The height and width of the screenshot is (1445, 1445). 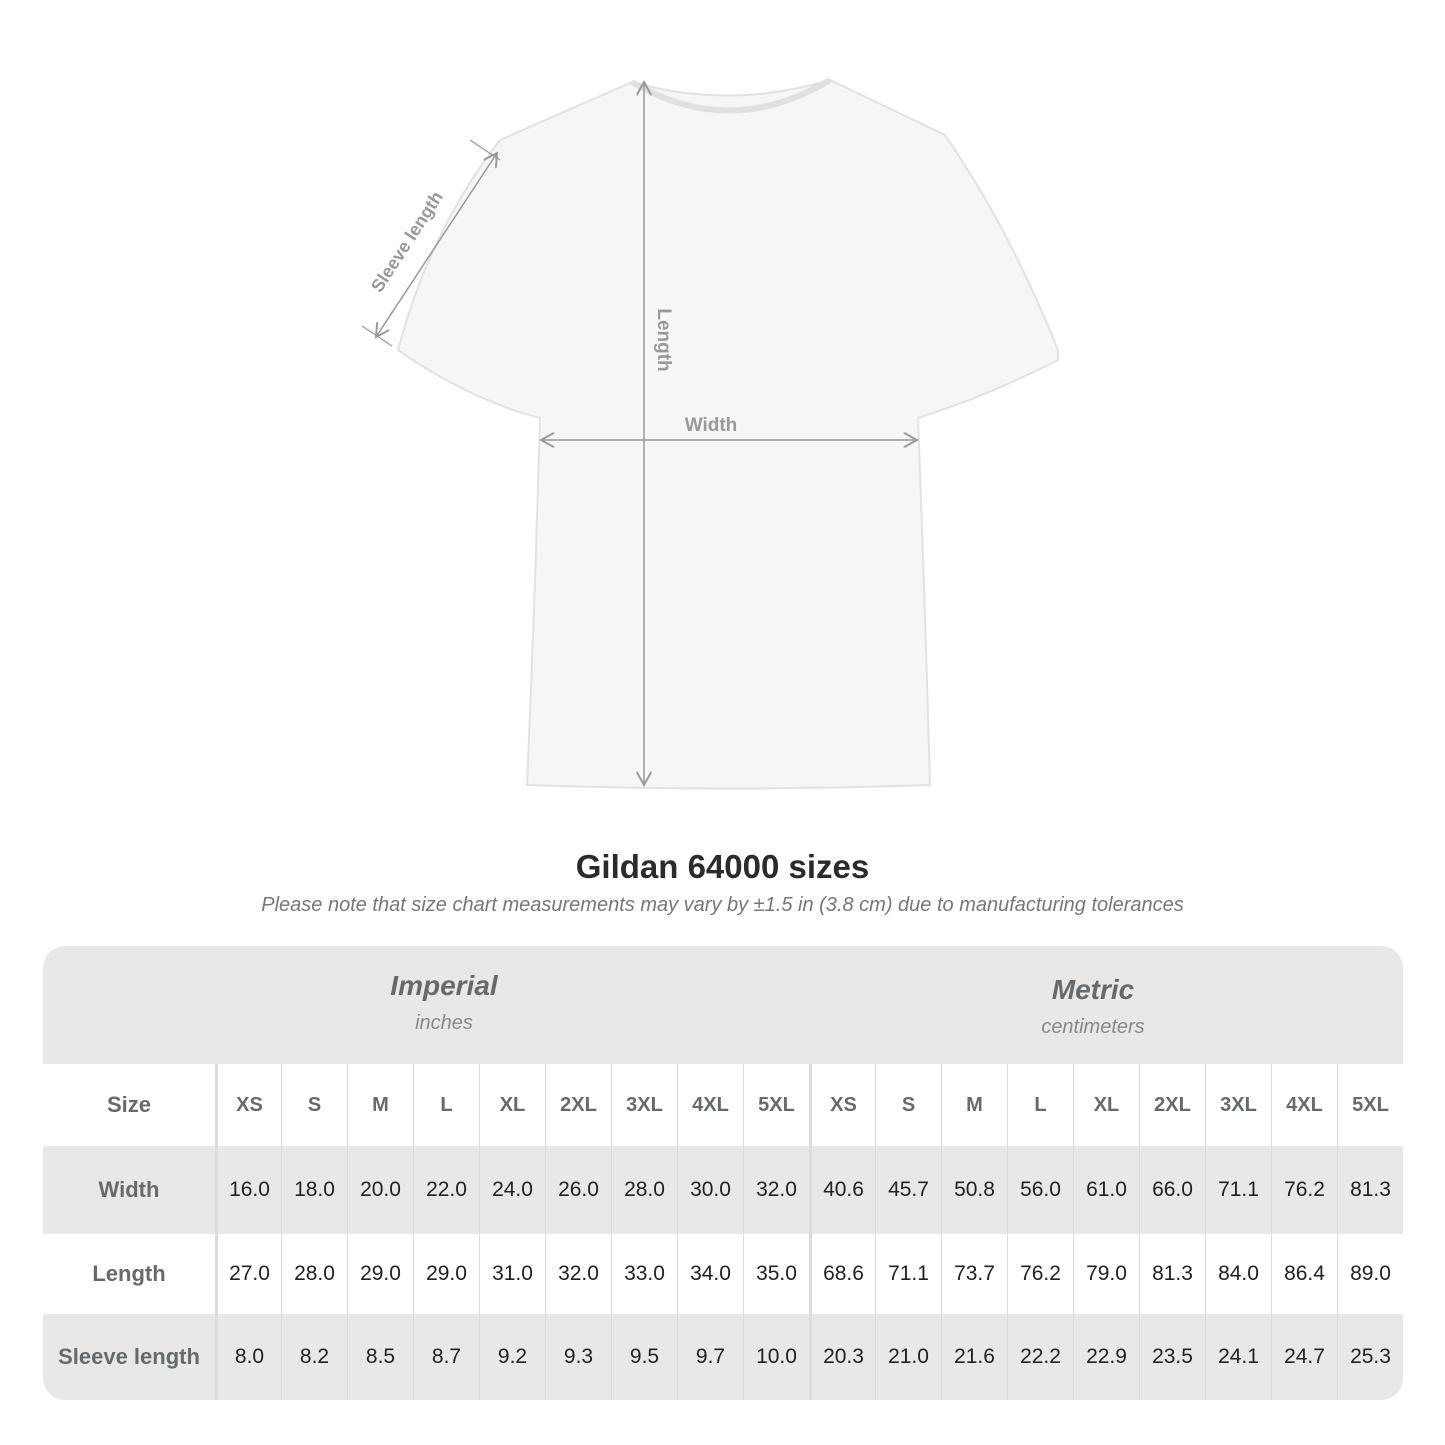 What do you see at coordinates (248, 1105) in the screenshot?
I see `size-header-imperial: XS` at bounding box center [248, 1105].